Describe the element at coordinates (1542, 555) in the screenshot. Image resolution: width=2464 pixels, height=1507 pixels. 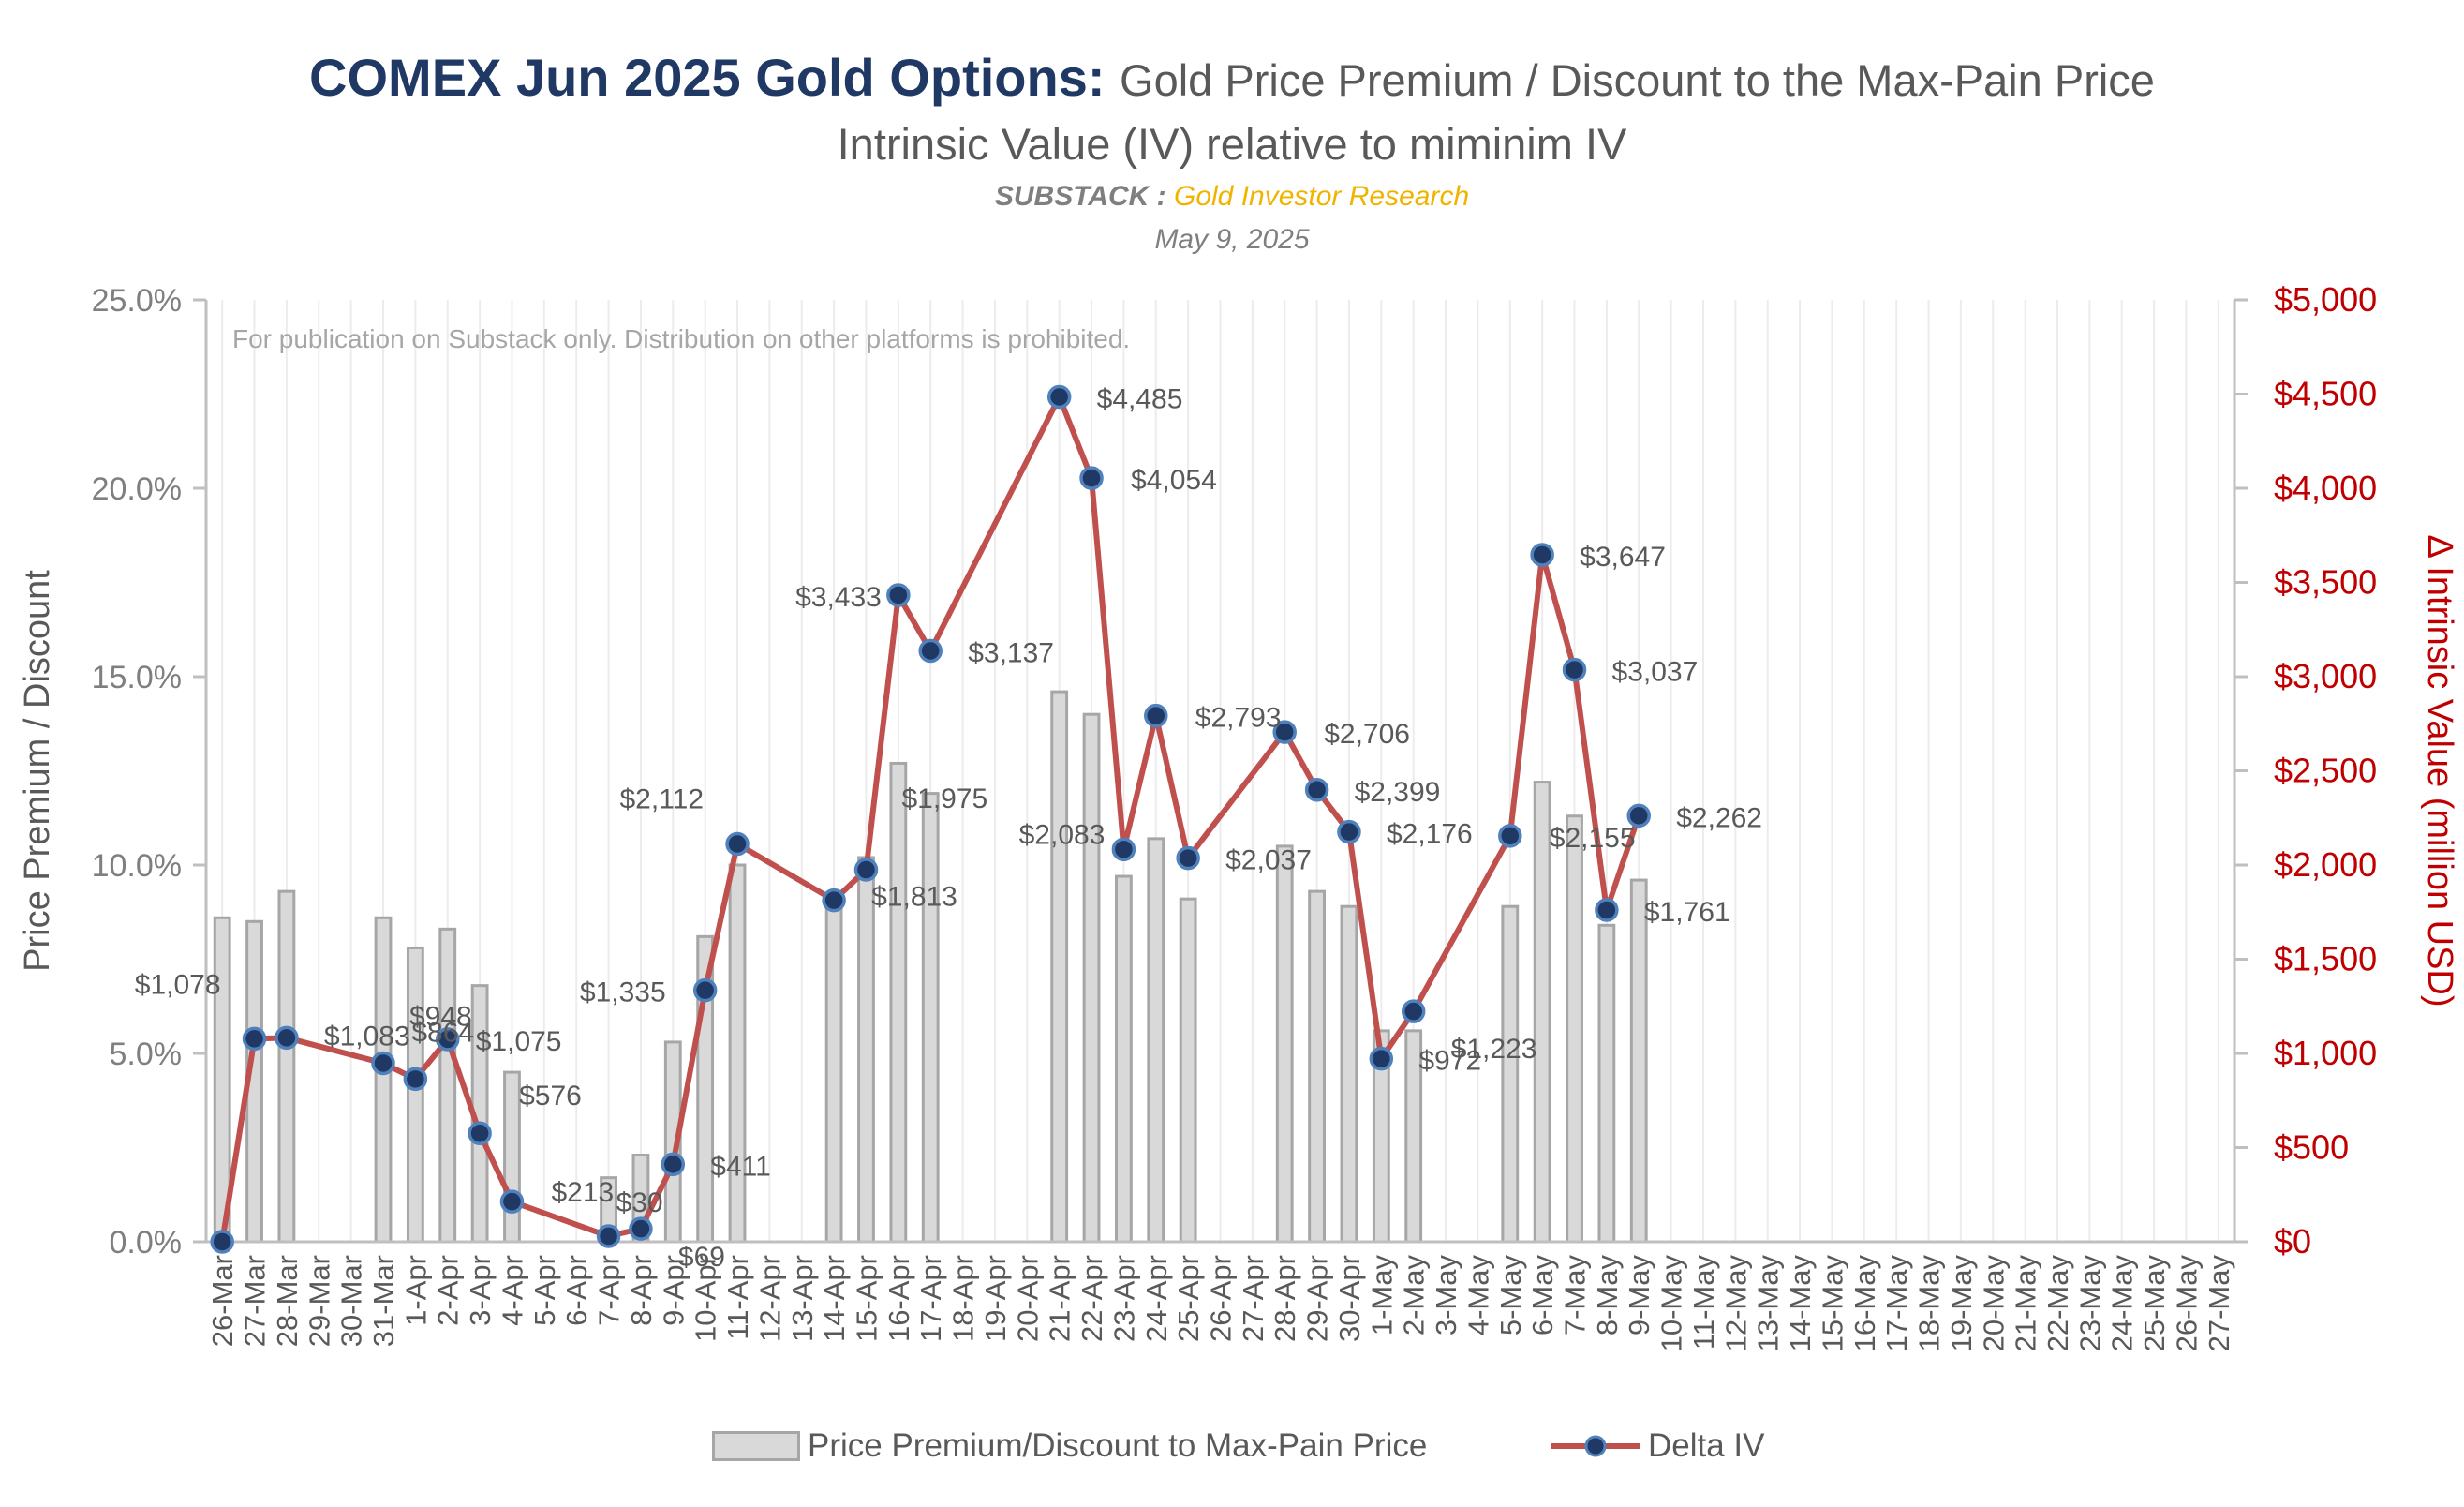
I see `point-6-May` at that location.